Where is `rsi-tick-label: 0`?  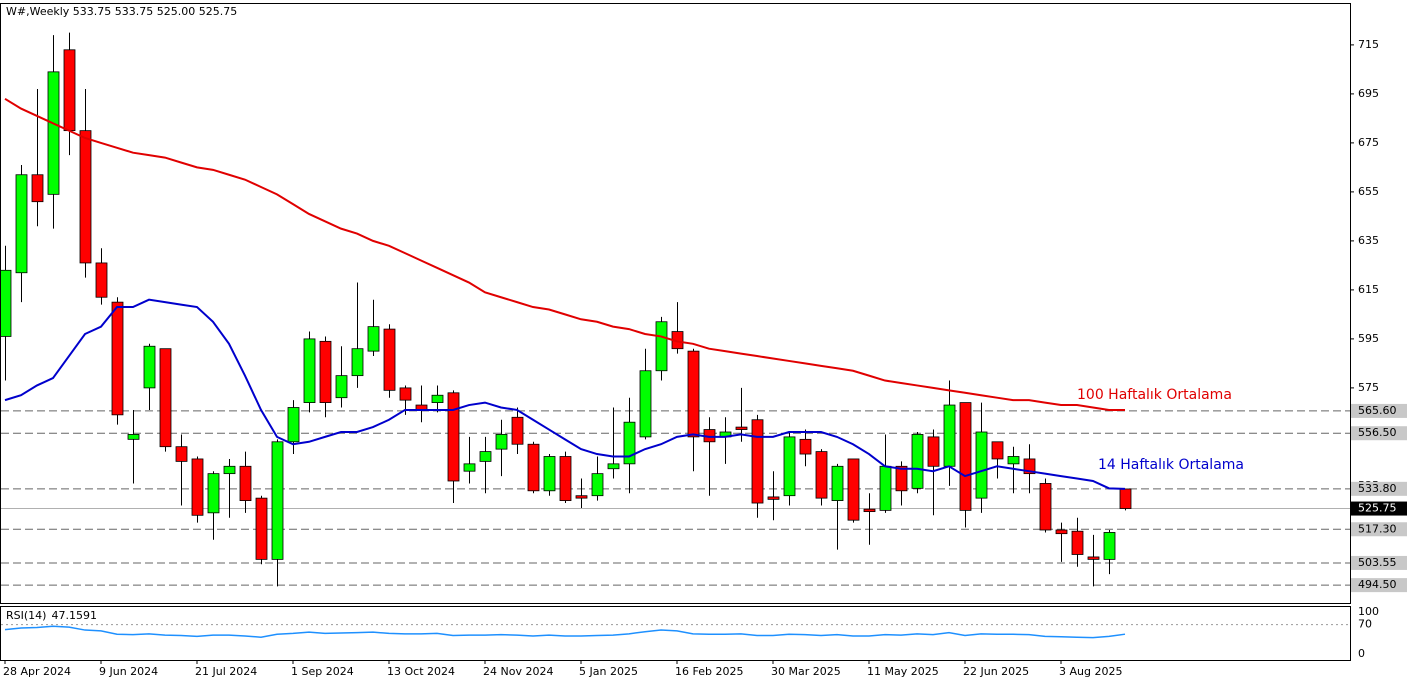
rsi-tick-label: 0 is located at coordinates (1361, 653).